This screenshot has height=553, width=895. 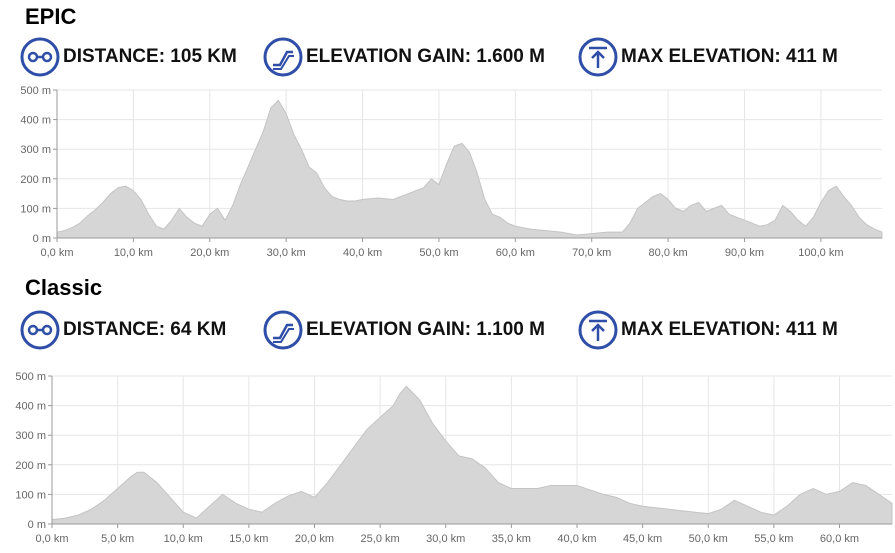 I want to click on epic-distance-stat: DISTANCE: 105 KM, so click(x=128, y=57).